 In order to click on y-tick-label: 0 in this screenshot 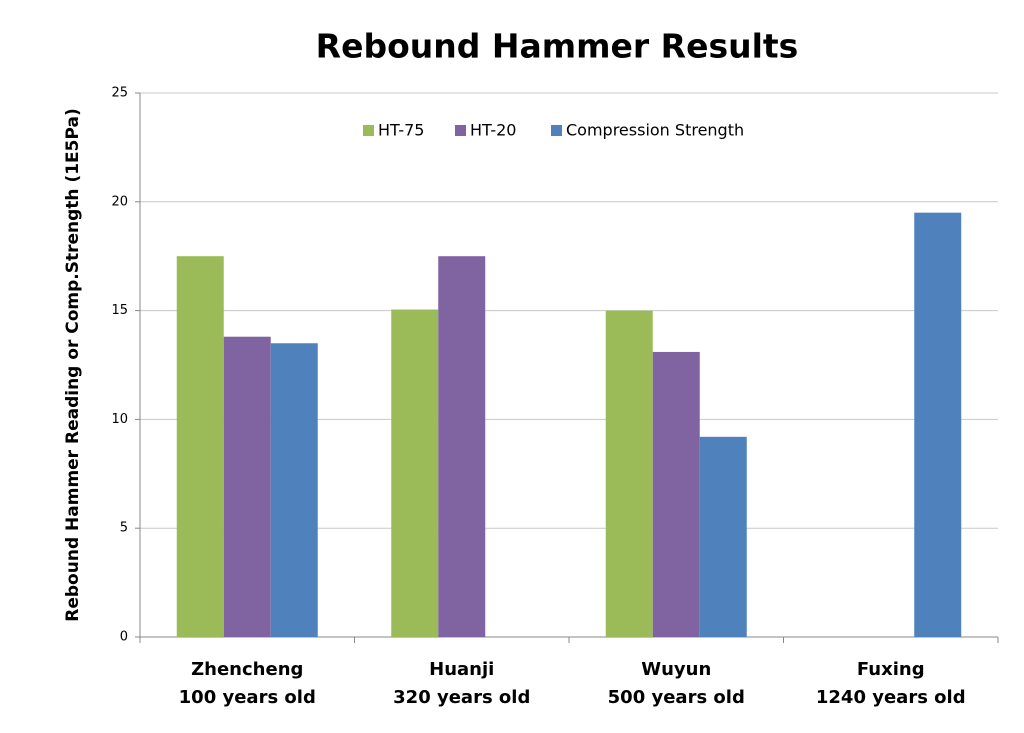, I will do `click(124, 637)`.